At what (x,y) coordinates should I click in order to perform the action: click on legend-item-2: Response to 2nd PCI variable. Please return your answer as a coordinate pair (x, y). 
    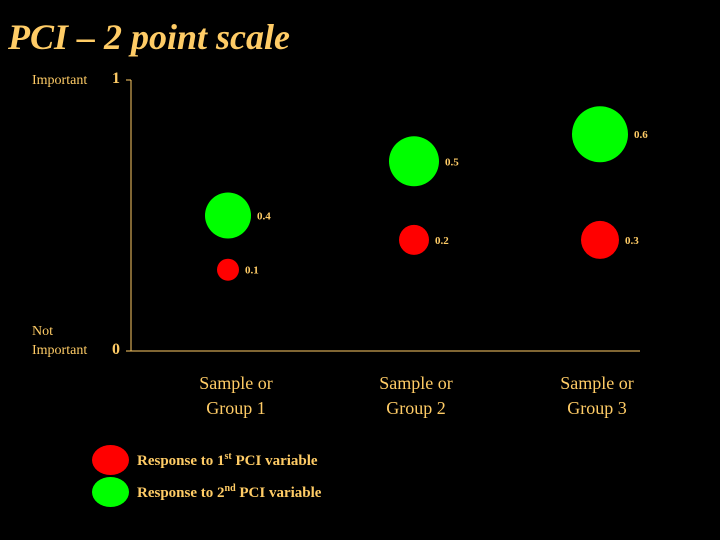
    Looking at the image, I should click on (206, 492).